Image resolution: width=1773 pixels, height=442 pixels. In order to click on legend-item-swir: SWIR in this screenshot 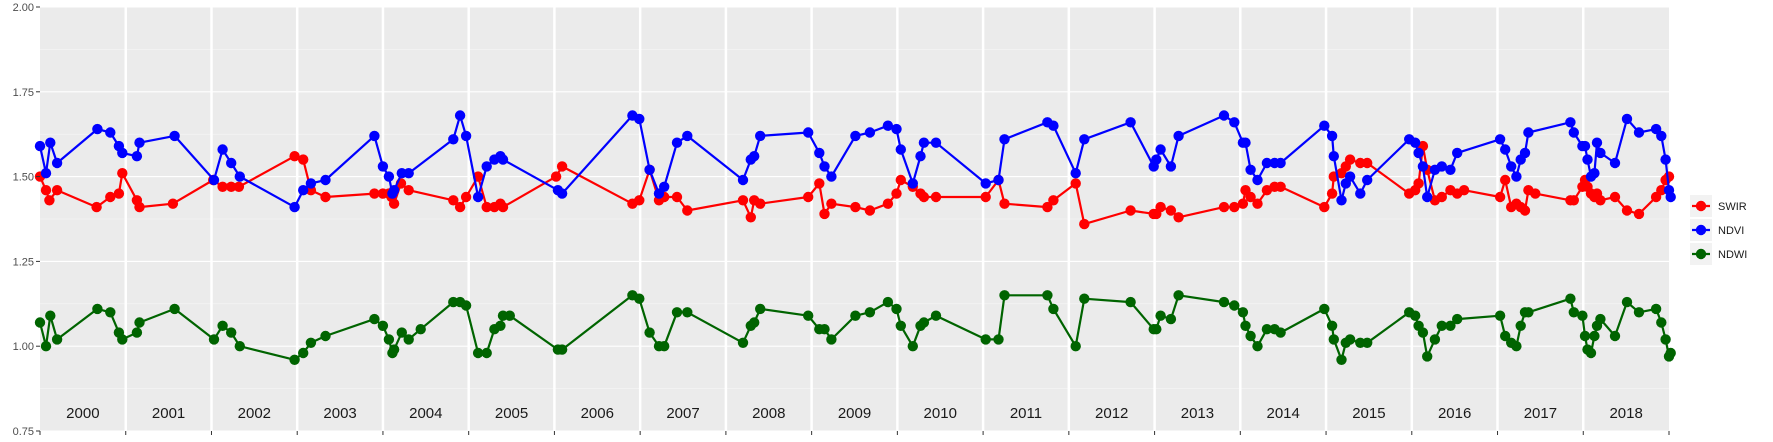, I will do `click(1718, 206)`.